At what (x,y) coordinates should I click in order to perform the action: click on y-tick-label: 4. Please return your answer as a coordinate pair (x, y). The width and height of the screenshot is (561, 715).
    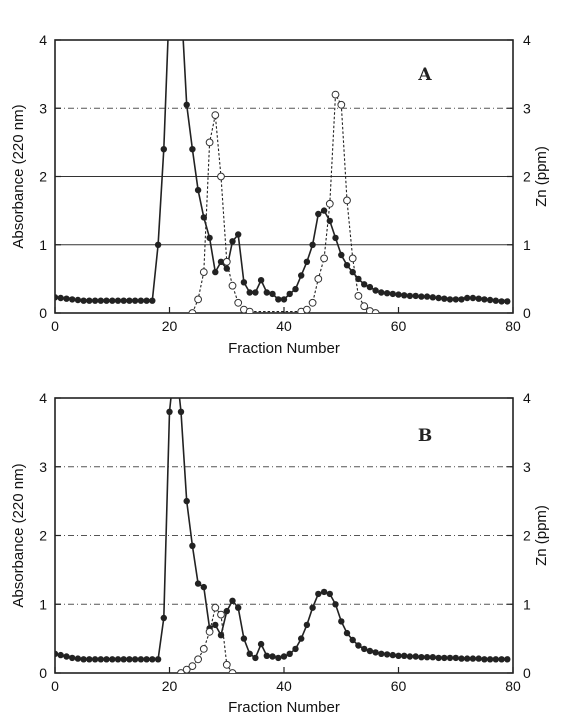
    Looking at the image, I should click on (43, 40).